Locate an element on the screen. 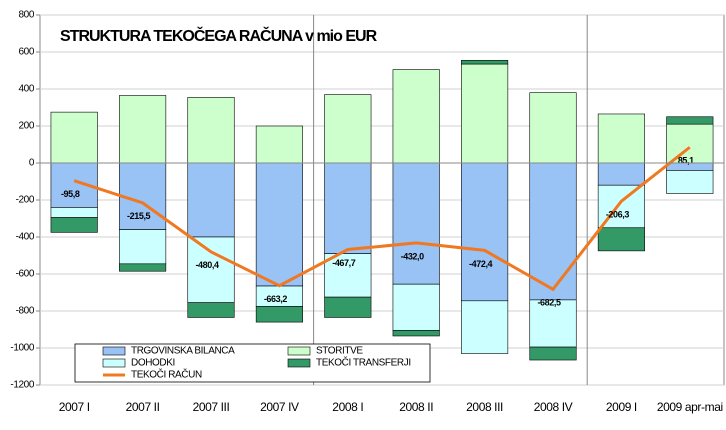 This screenshot has height=430, width=726. data-label: -95,8 is located at coordinates (70, 194).